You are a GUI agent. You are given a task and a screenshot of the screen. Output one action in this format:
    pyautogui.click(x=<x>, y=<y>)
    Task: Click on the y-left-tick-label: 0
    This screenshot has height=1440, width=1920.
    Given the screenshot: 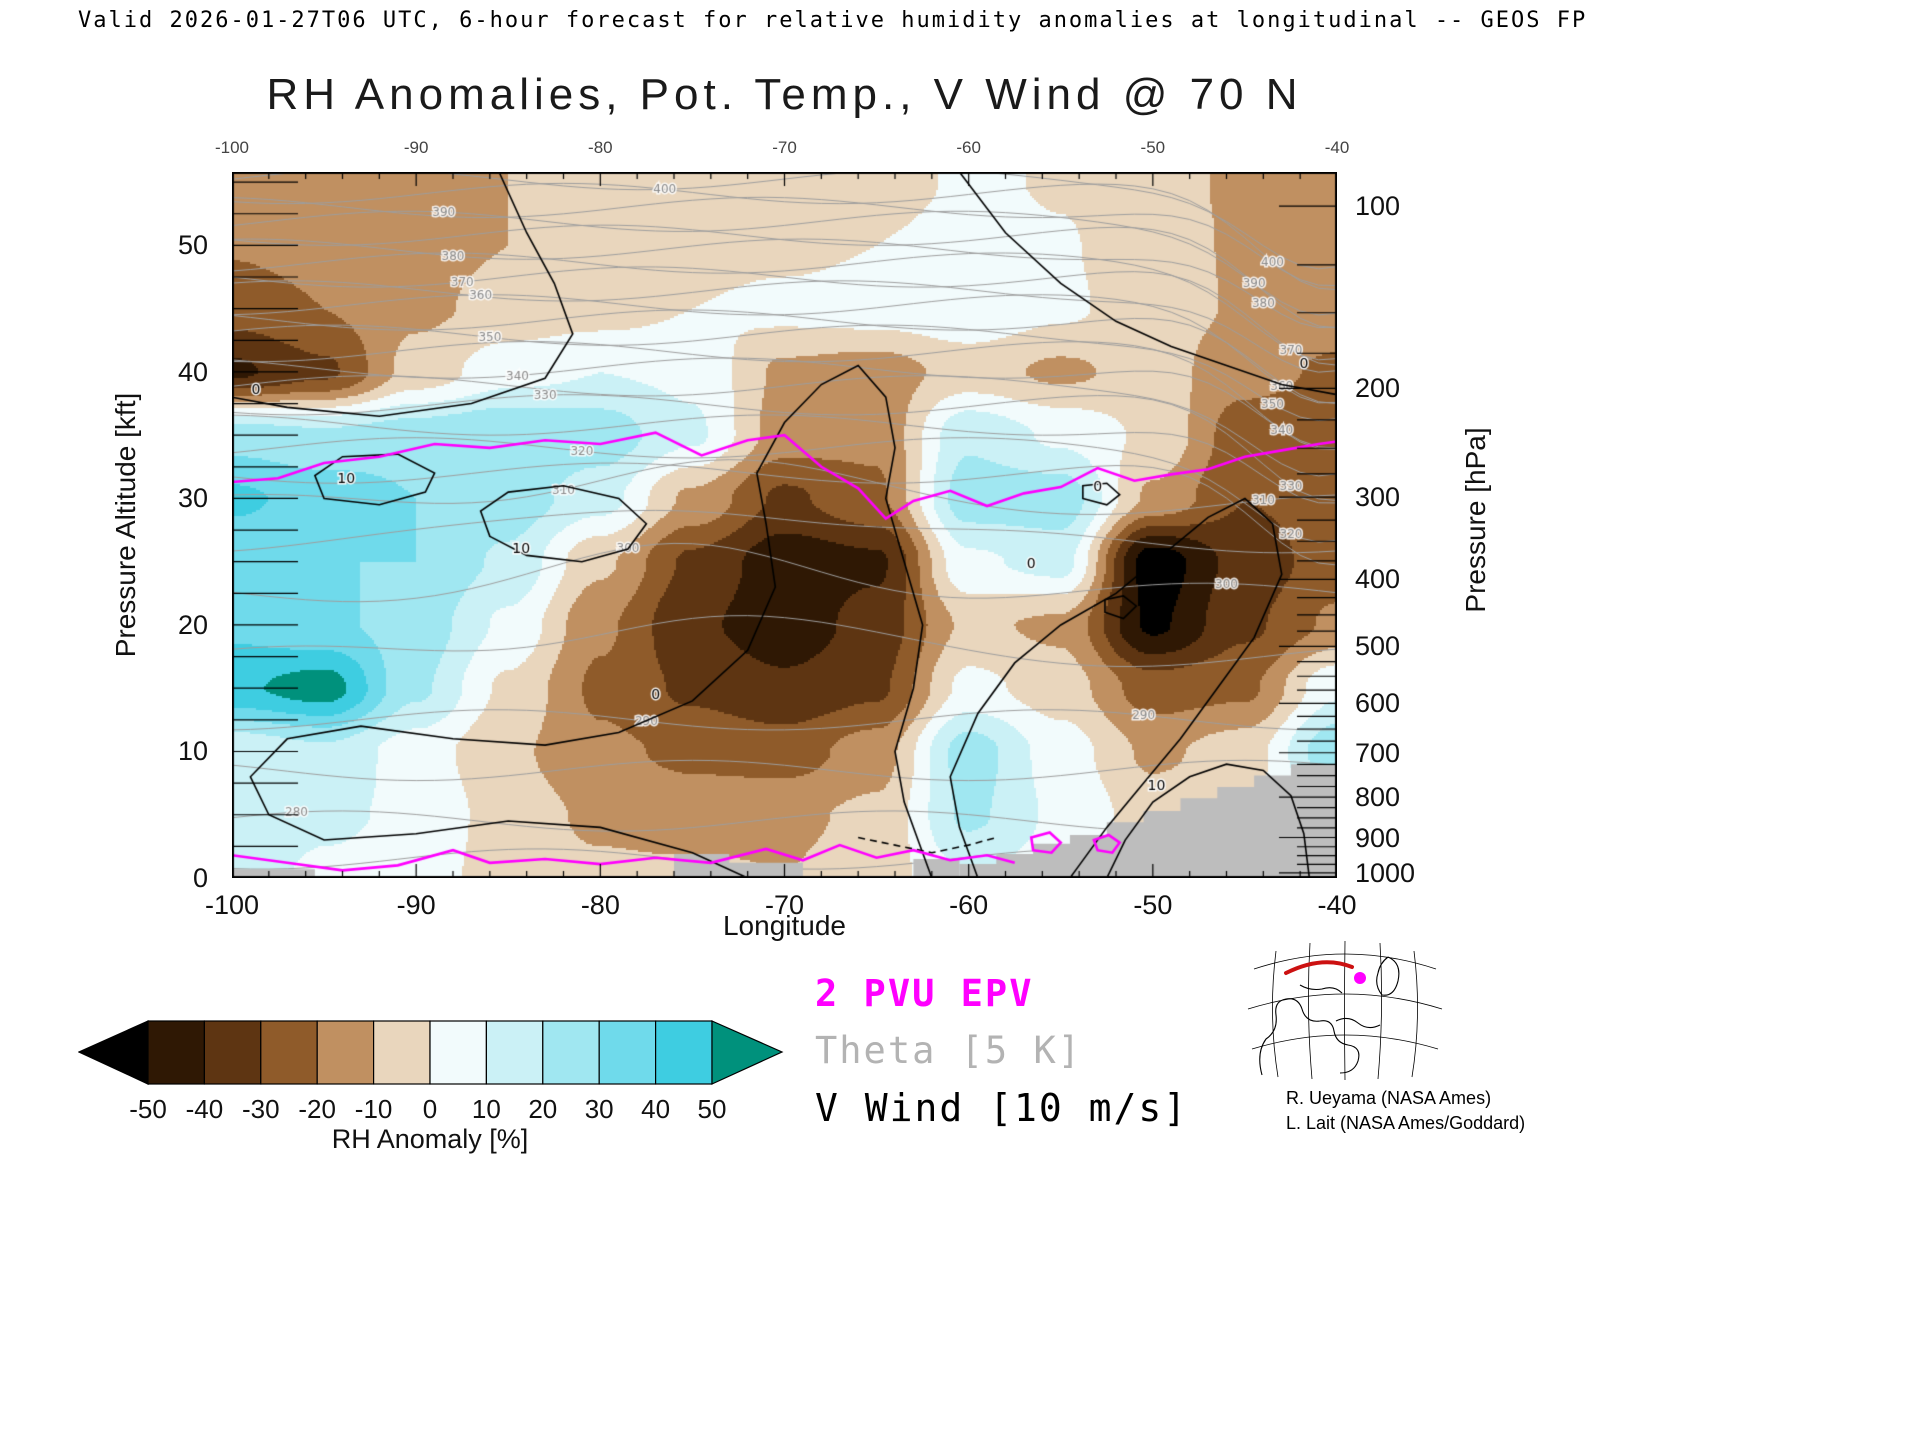 What is the action you would take?
    pyautogui.click(x=200, y=878)
    